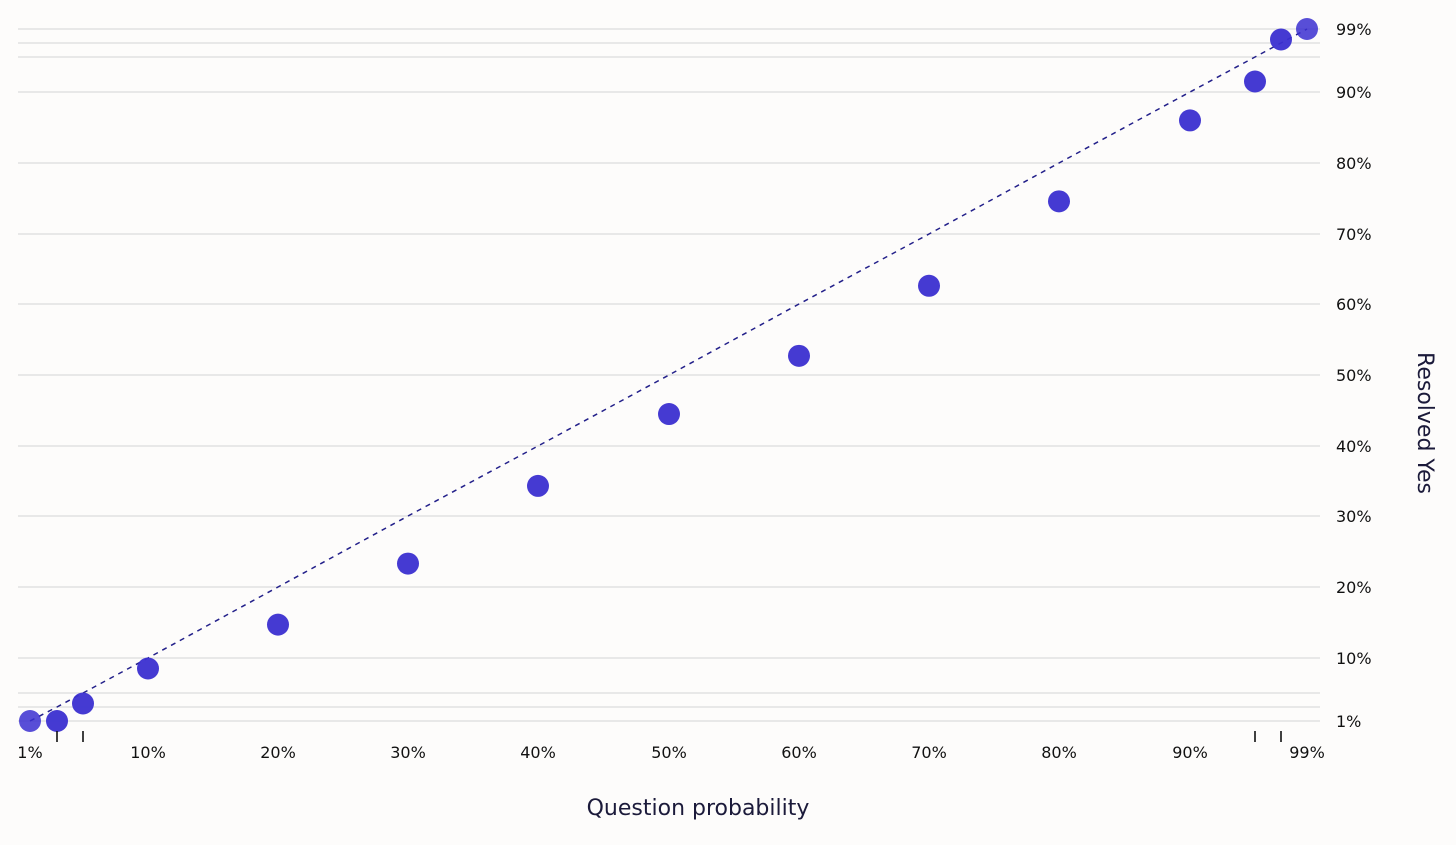 This screenshot has height=845, width=1456. Describe the element at coordinates (1354, 587) in the screenshot. I see `y-tick-label-20pct: 20%` at that location.